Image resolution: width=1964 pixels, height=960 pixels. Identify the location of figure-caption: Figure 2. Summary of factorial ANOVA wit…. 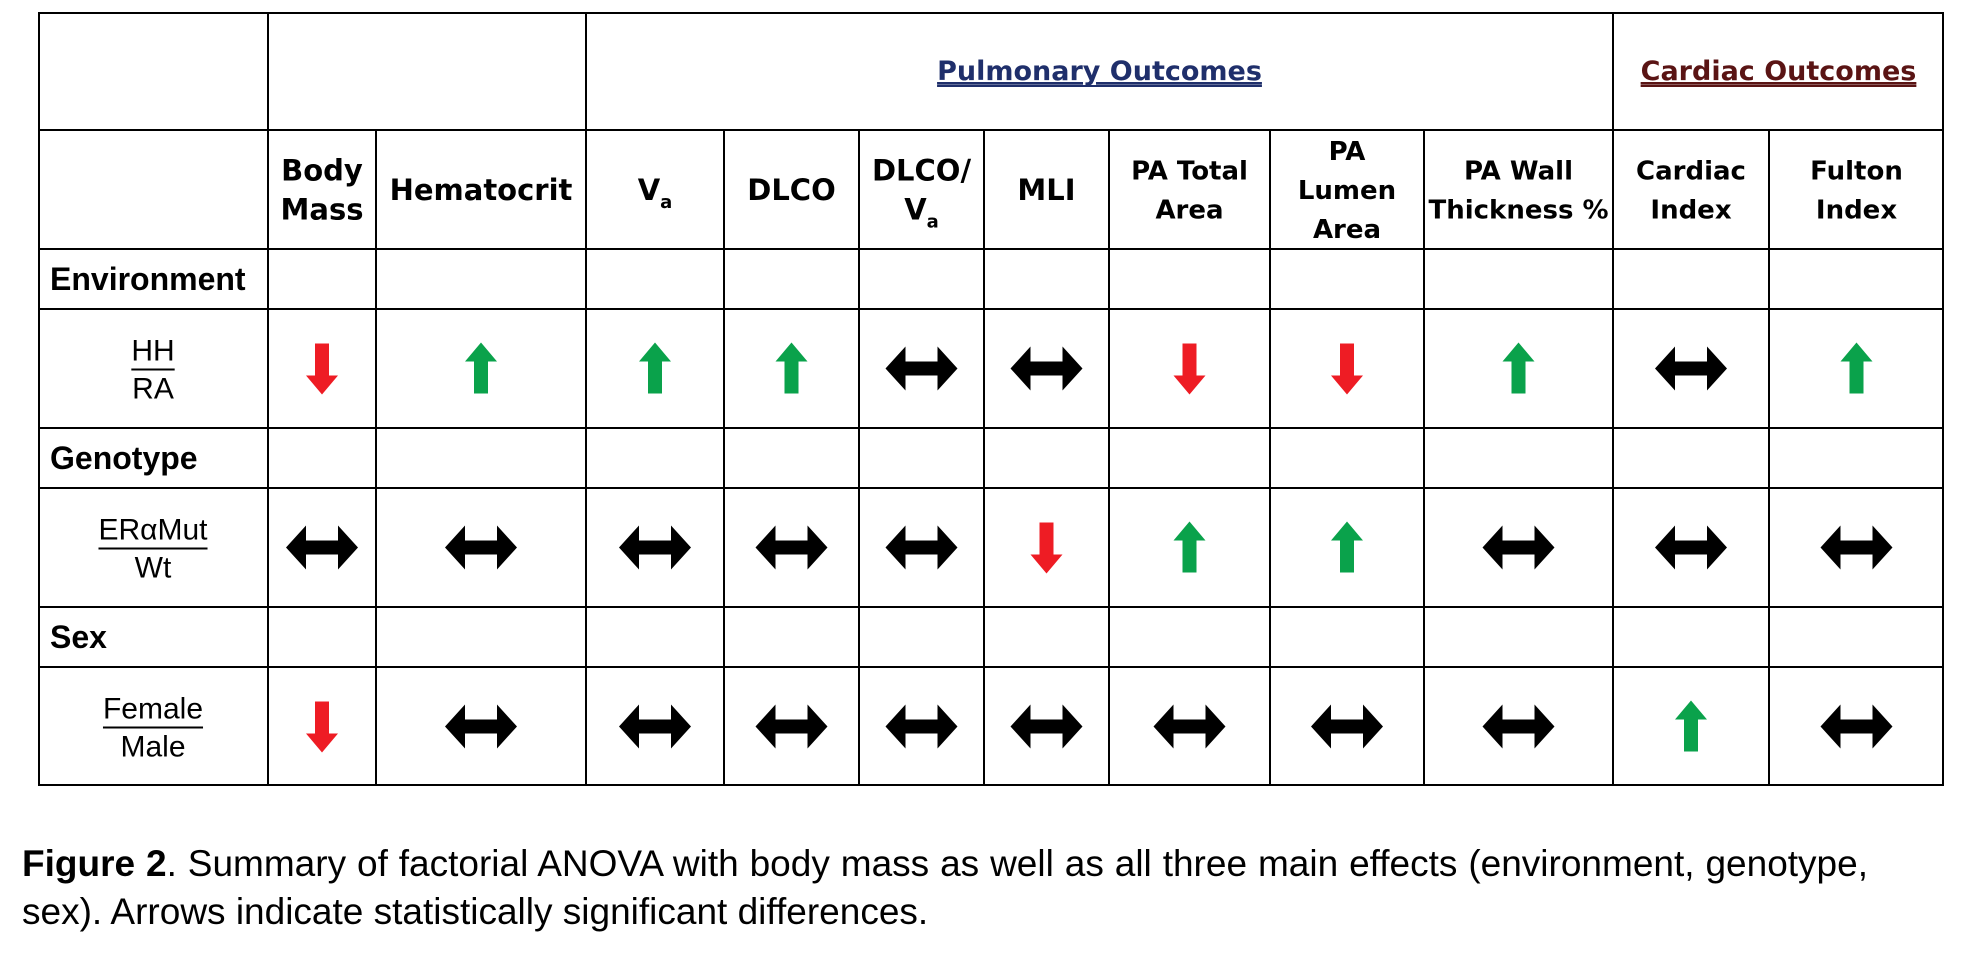
(945, 888).